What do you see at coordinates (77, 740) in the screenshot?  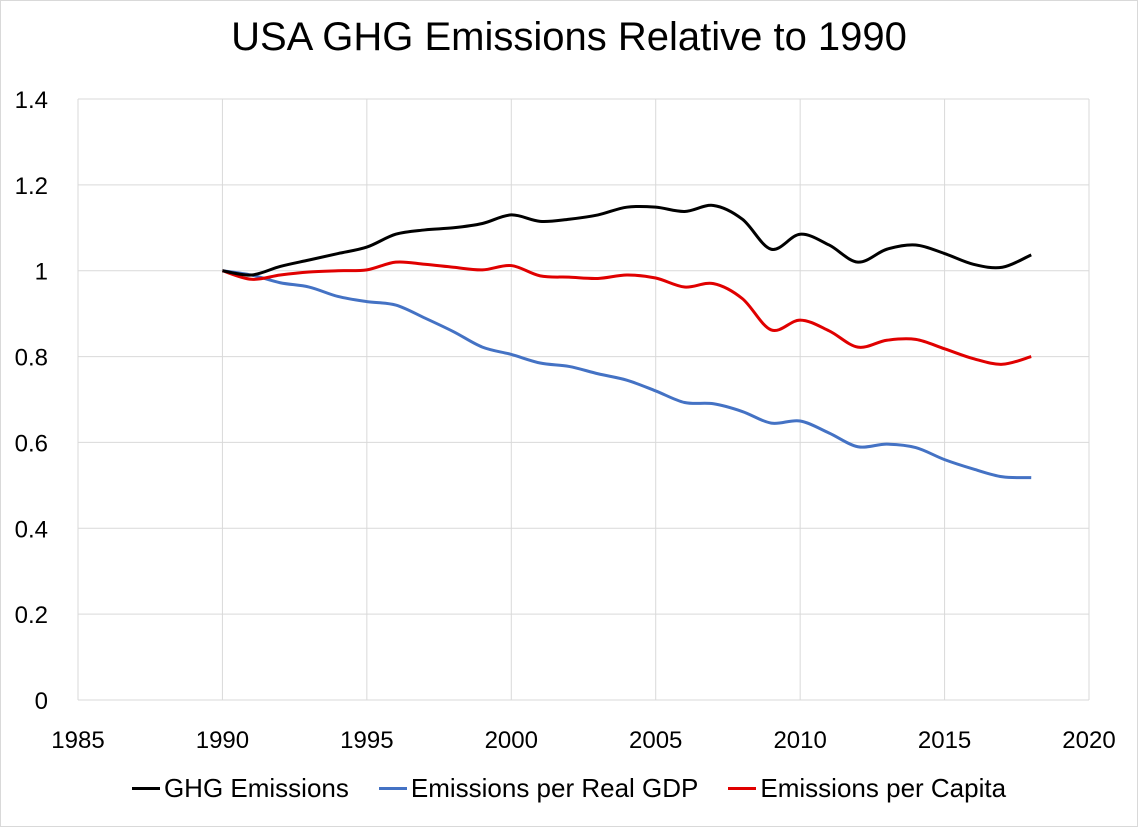 I see `x-tick-label: 1985` at bounding box center [77, 740].